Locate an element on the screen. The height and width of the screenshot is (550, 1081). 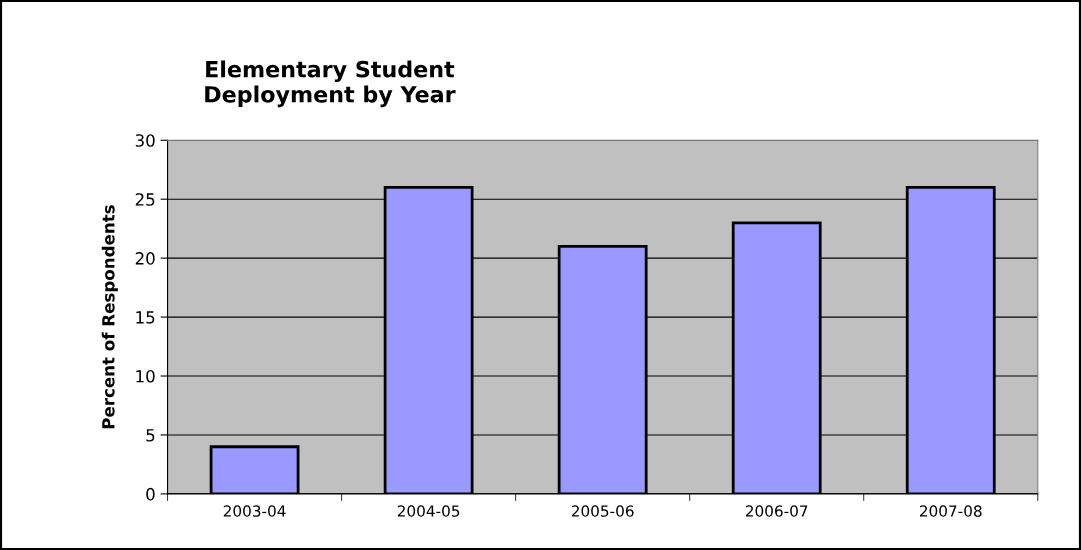
x-tick-label: 2007-08 is located at coordinates (950, 511).